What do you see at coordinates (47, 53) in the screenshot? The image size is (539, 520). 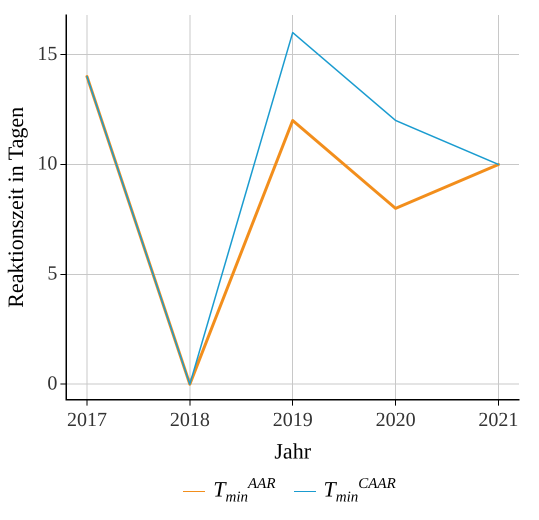 I see `y-tick-label: 15` at bounding box center [47, 53].